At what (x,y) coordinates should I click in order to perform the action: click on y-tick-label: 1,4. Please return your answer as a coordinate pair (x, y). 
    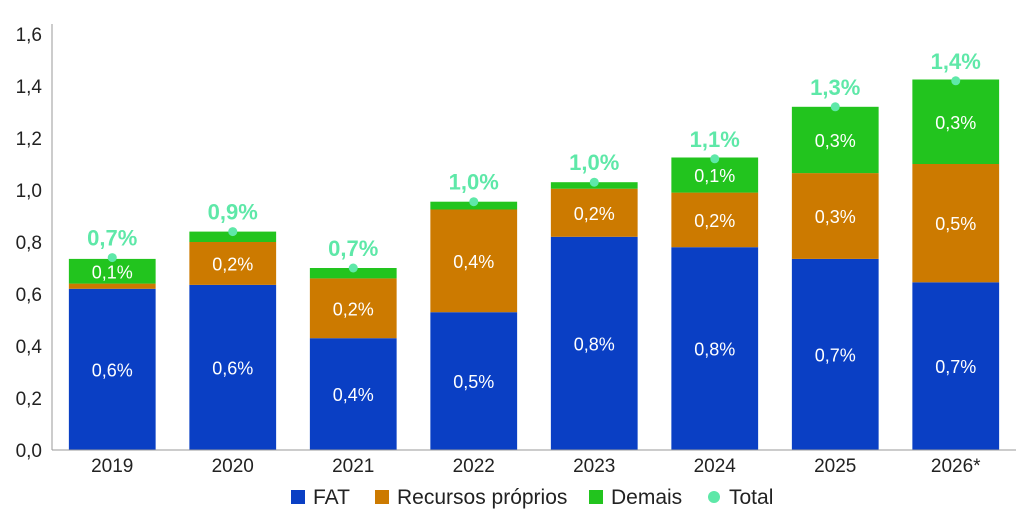
    Looking at the image, I should click on (29, 87).